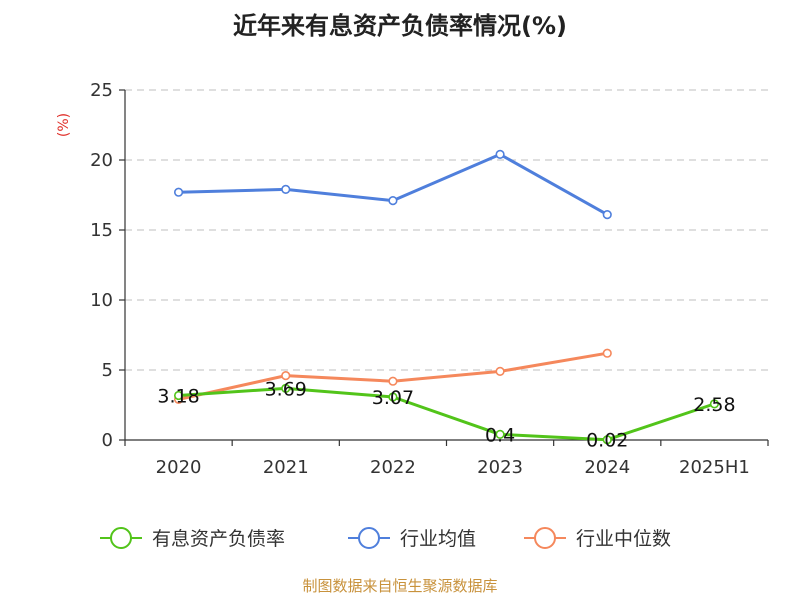 The height and width of the screenshot is (600, 800). I want to click on legend-item: 行业均值, so click(412, 538).